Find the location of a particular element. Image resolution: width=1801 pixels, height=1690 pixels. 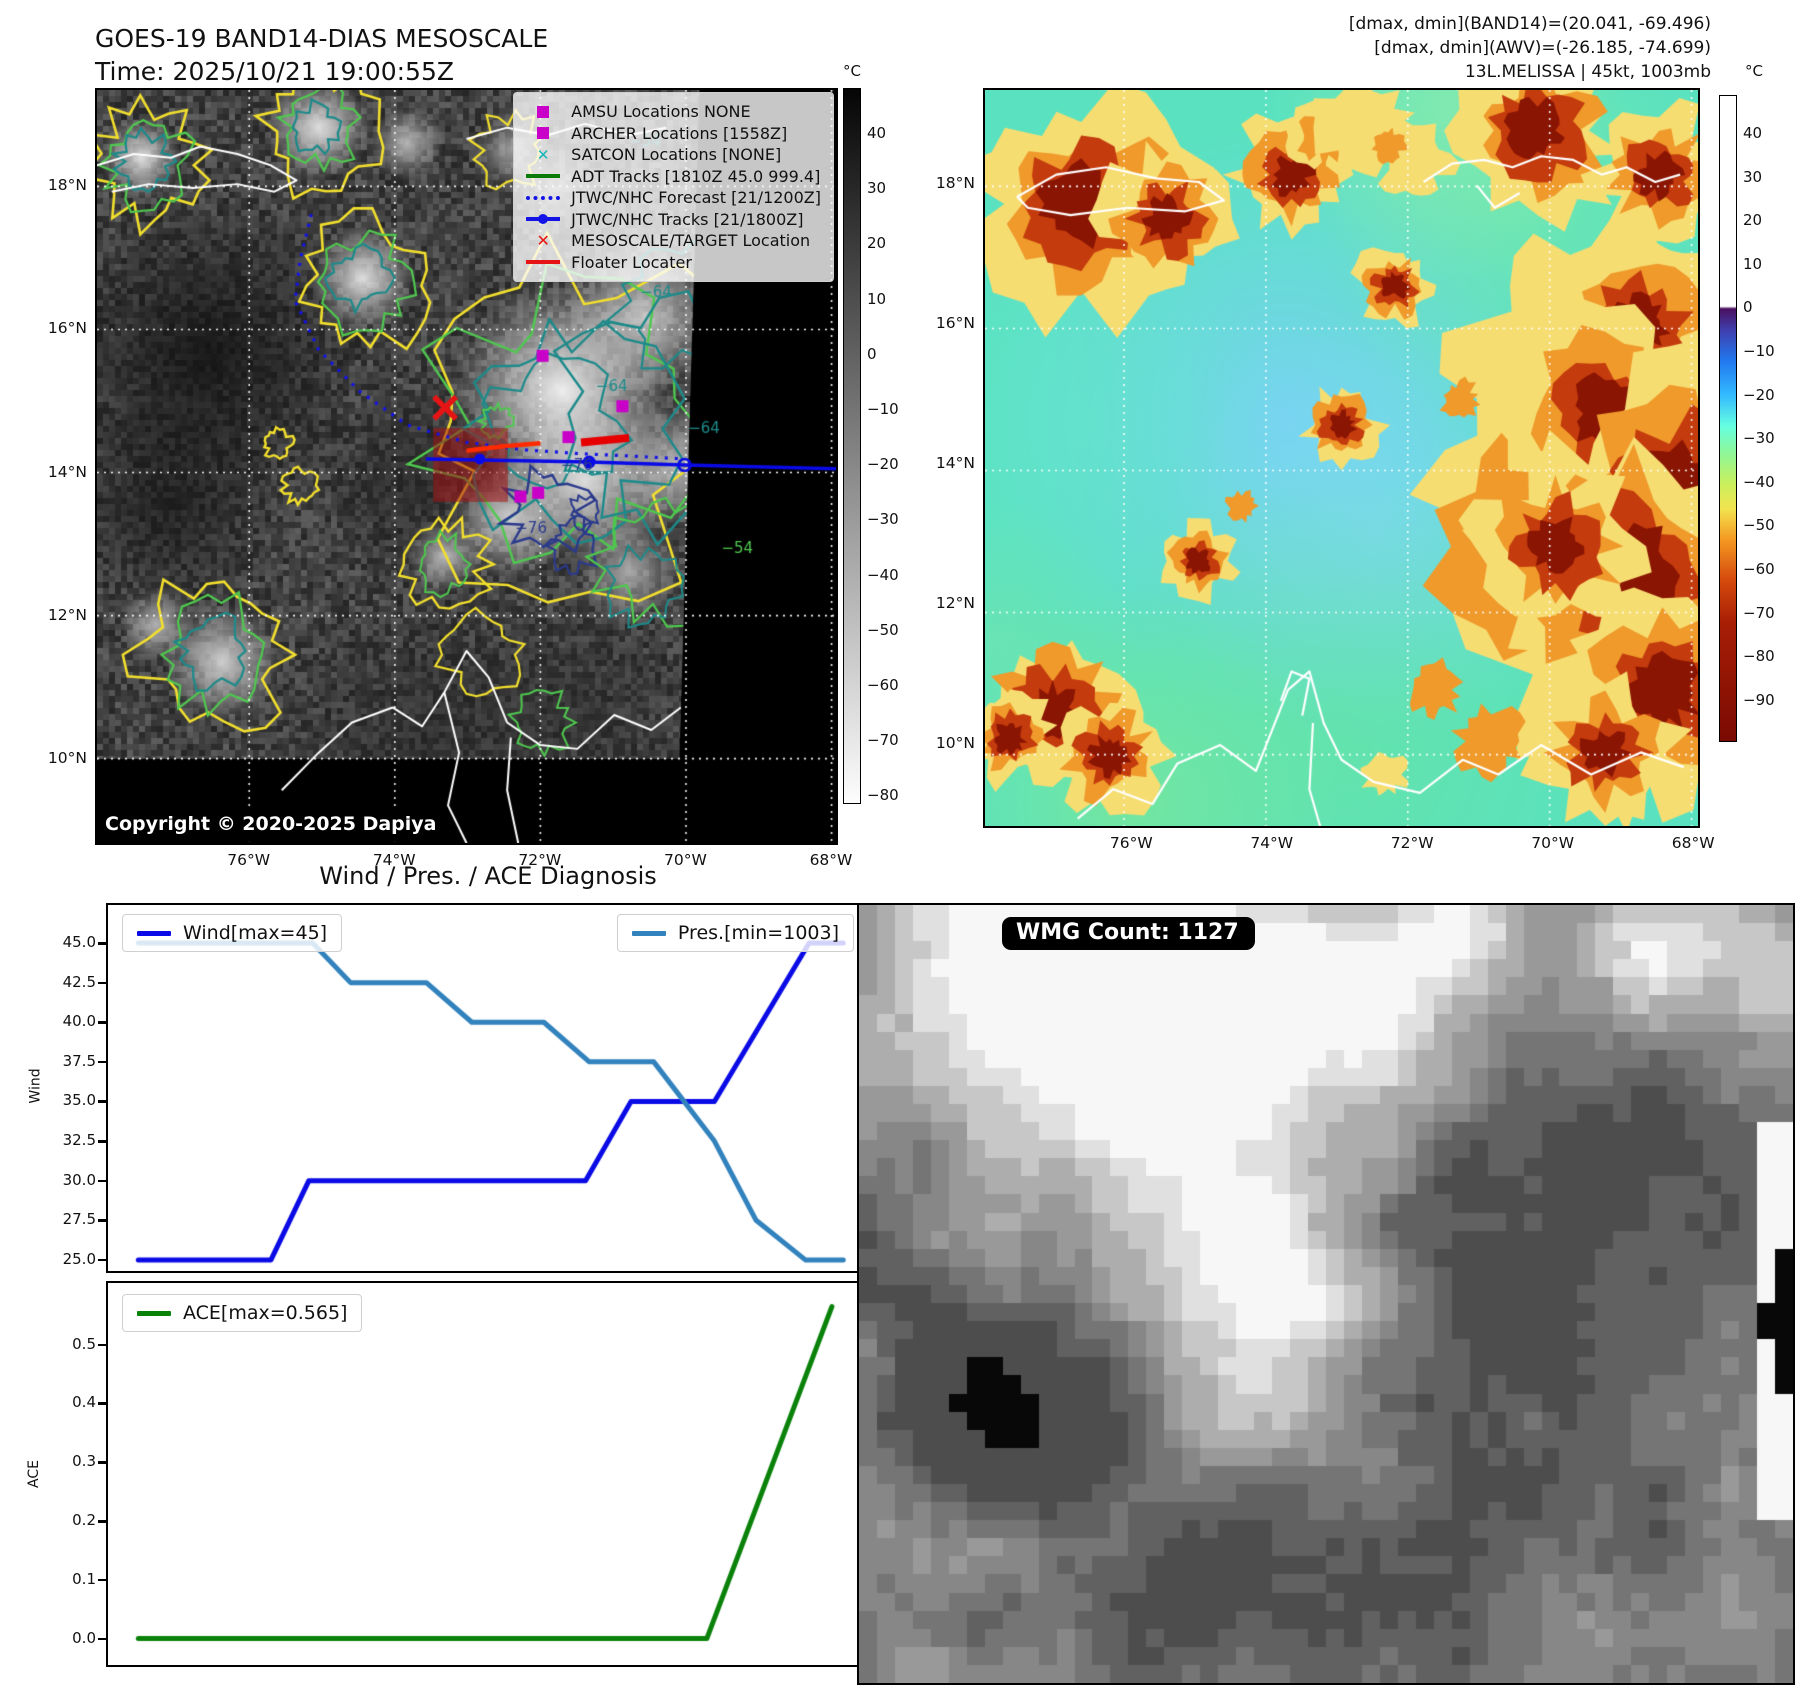

meta-line-1: [dmax, dmin](BAND14)=(20.041, -69.496) is located at coordinates (1529, 24).